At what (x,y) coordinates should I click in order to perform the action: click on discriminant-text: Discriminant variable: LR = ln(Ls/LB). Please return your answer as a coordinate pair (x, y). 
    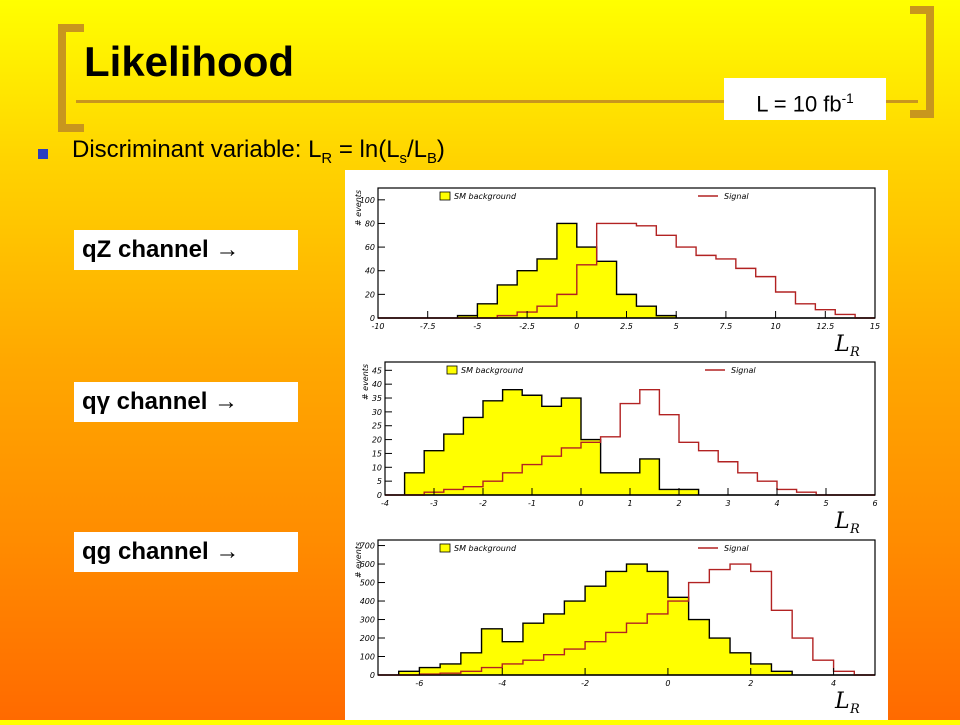
    Looking at the image, I should click on (258, 151).